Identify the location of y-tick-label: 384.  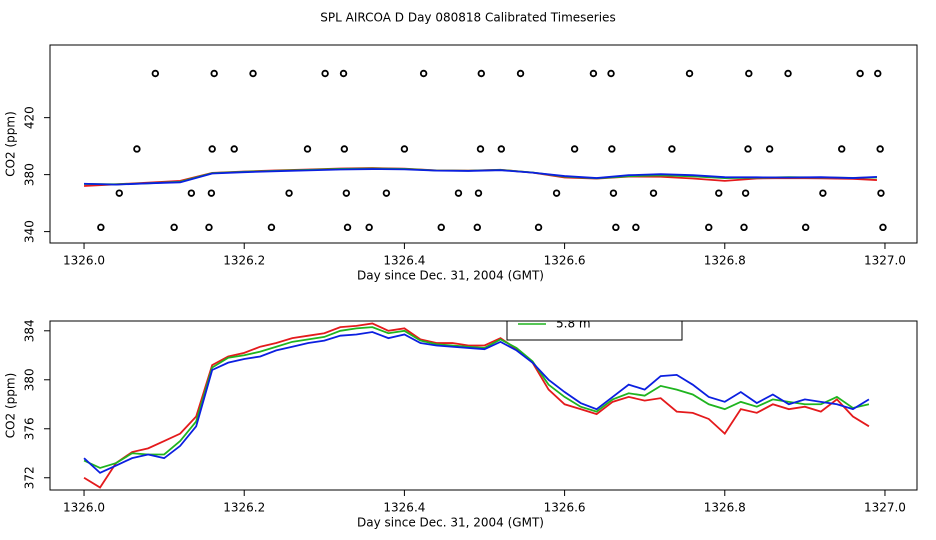
(30, 330).